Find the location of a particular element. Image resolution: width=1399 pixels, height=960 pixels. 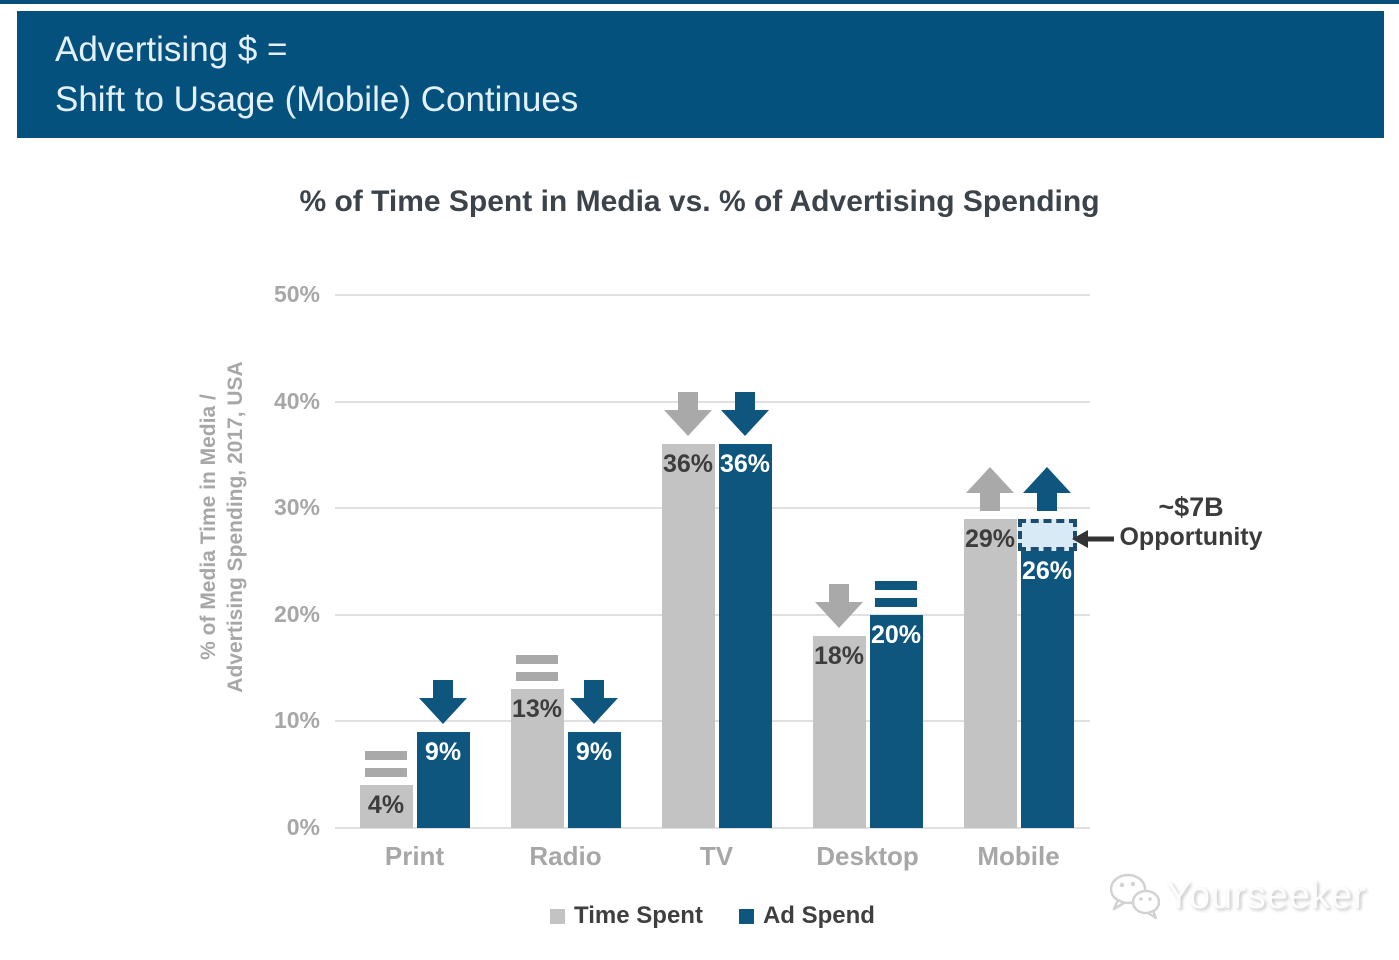

gridline-0% is located at coordinates (712, 828).